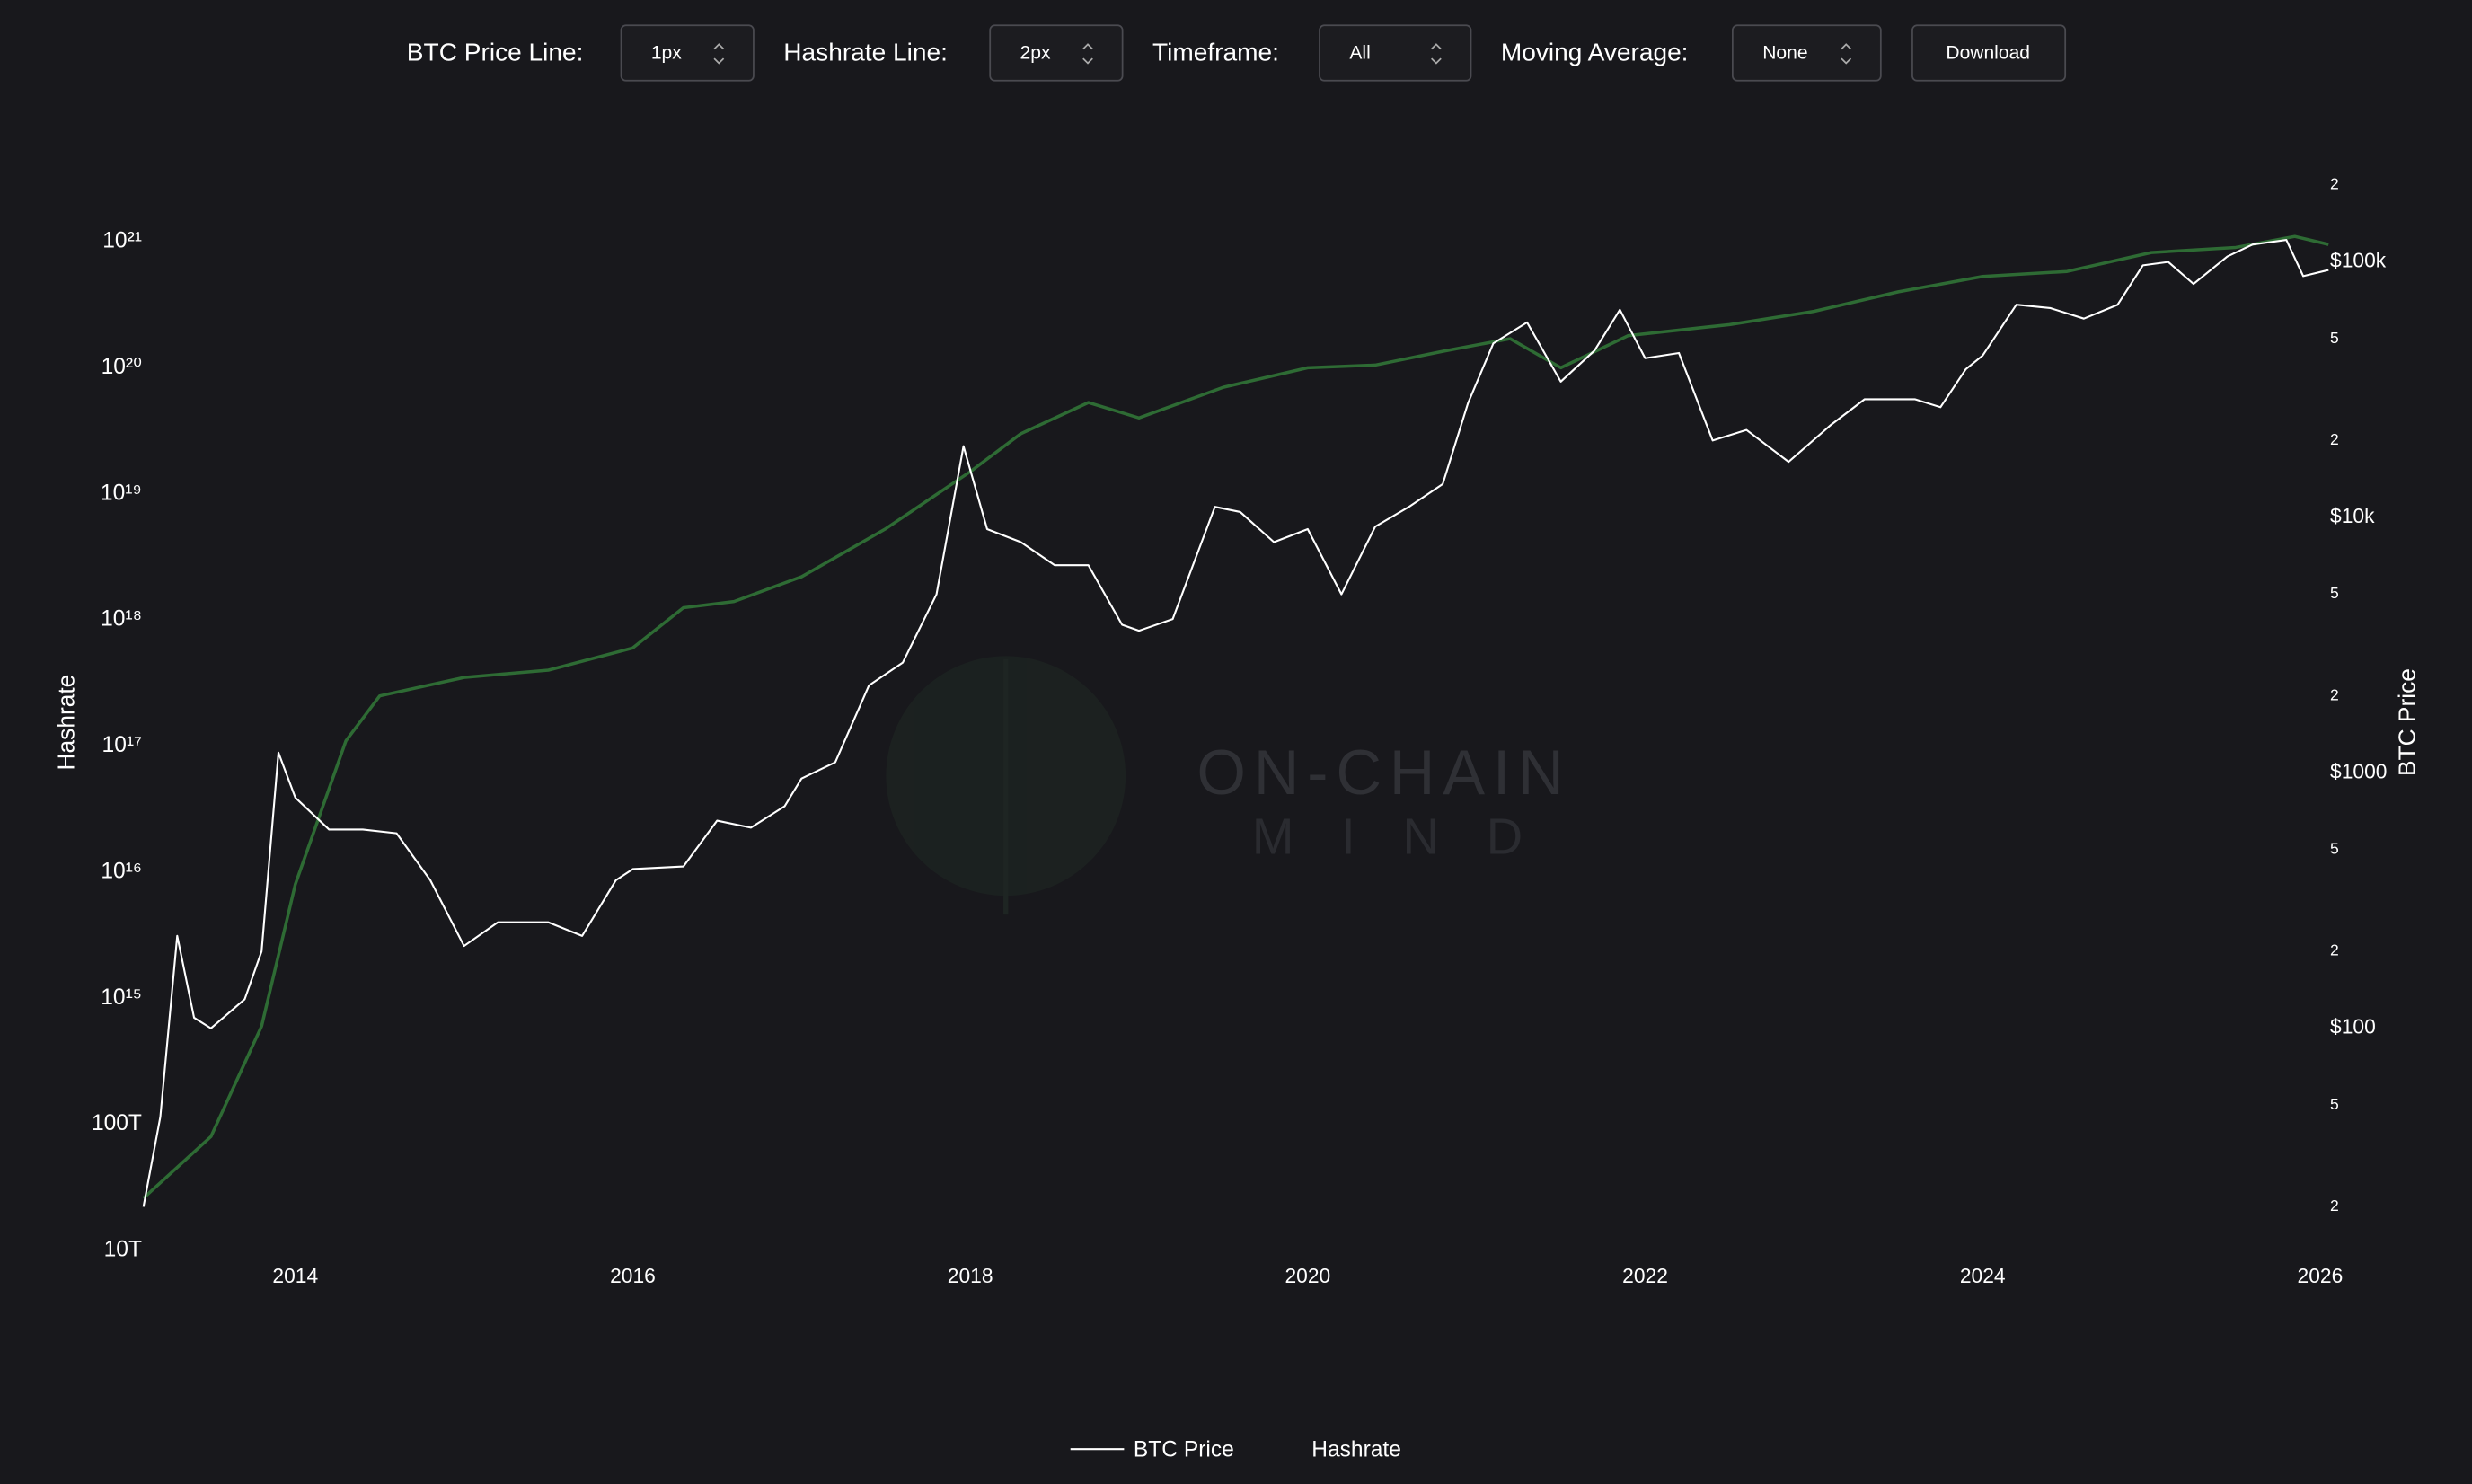 This screenshot has width=2472, height=1484. I want to click on x-tick-label: 2016, so click(633, 1275).